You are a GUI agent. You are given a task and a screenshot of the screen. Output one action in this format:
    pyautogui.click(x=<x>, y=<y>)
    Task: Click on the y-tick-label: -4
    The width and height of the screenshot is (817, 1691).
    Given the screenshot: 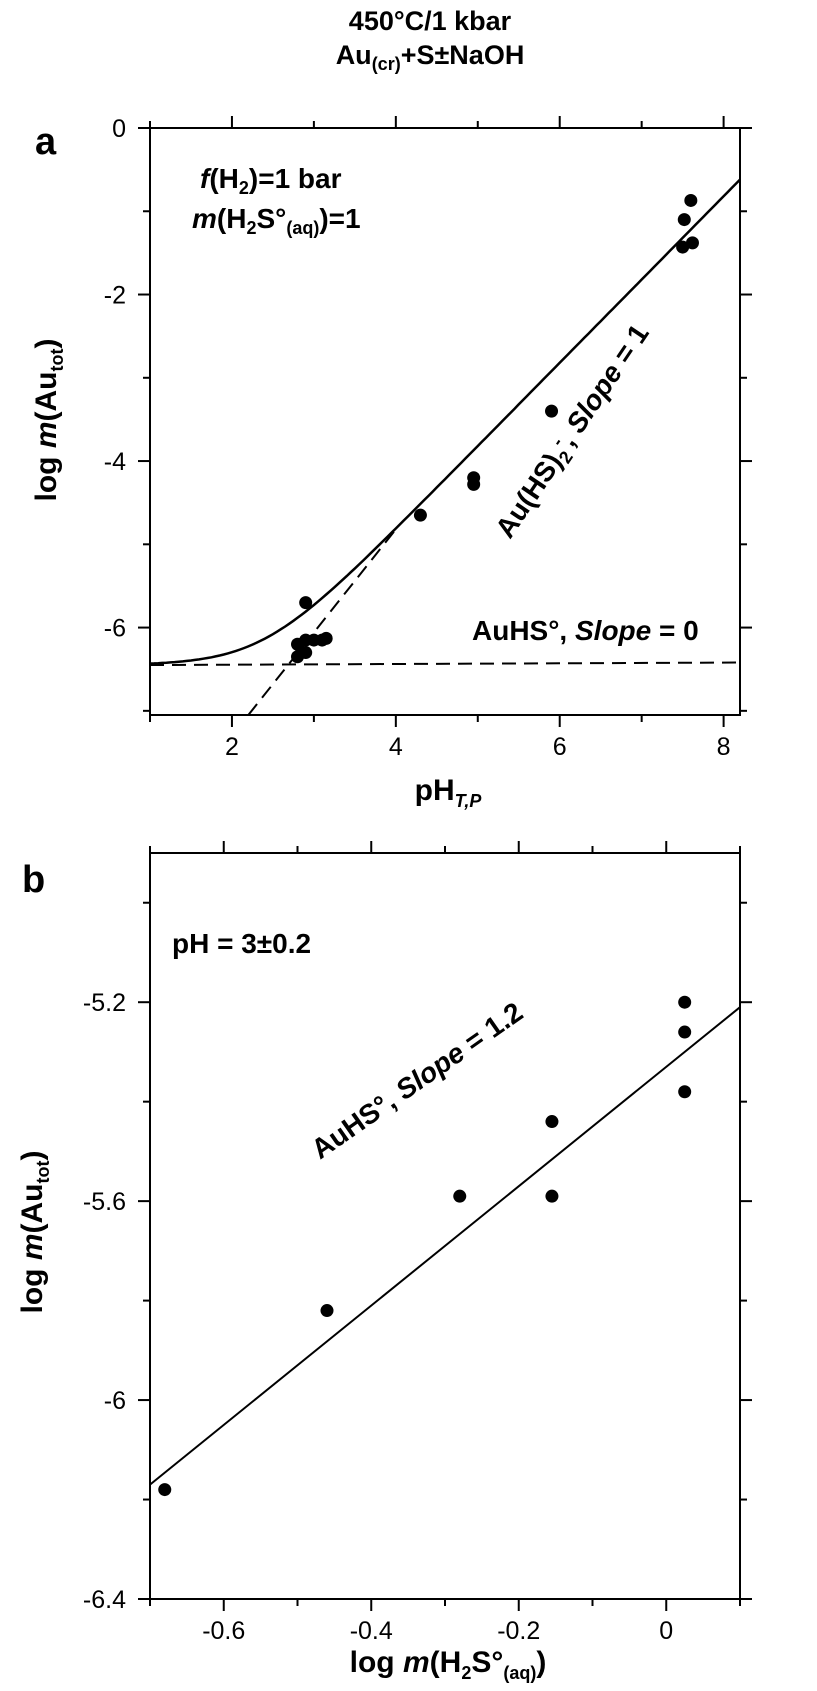 What is the action you would take?
    pyautogui.click(x=115, y=462)
    